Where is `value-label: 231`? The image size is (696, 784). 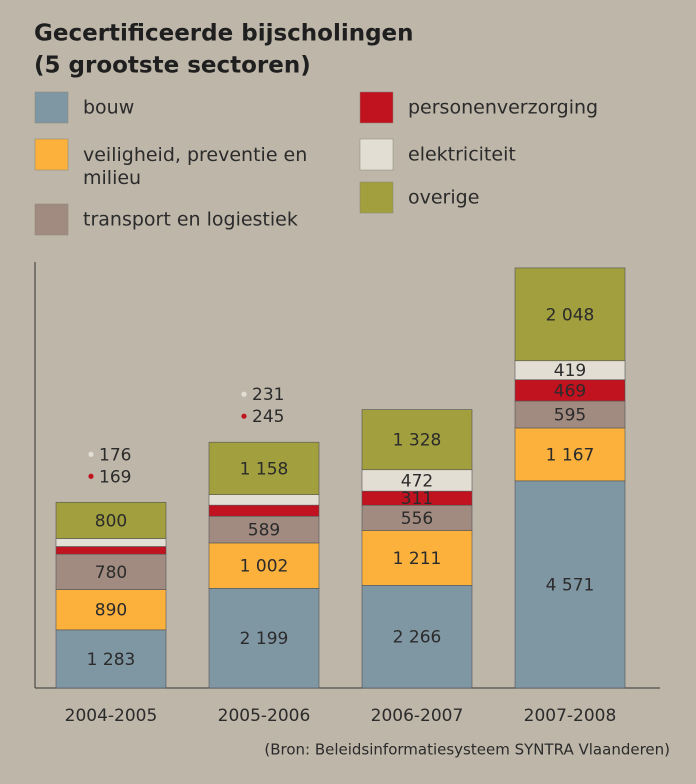 value-label: 231 is located at coordinates (268, 395).